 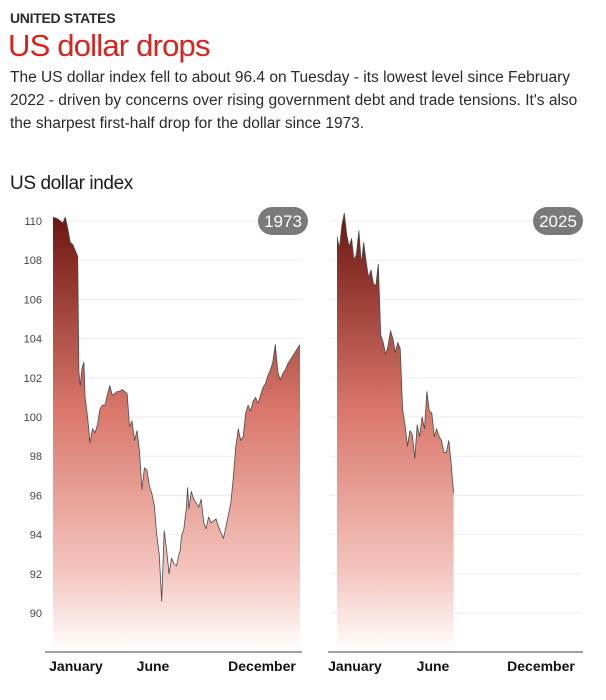 I want to click on y-tick-label: 110, so click(x=33, y=222).